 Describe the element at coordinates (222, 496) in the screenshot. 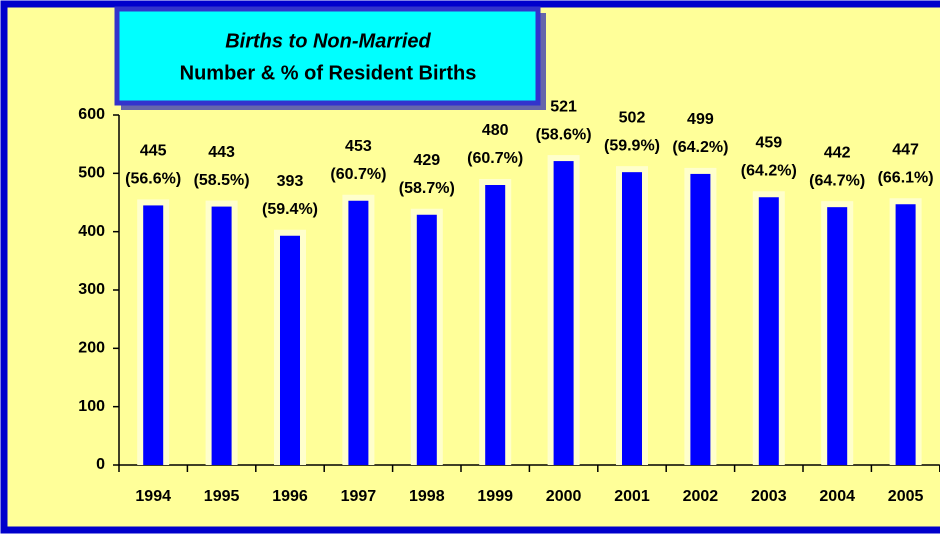

I see `x-tick-label: 1995` at that location.